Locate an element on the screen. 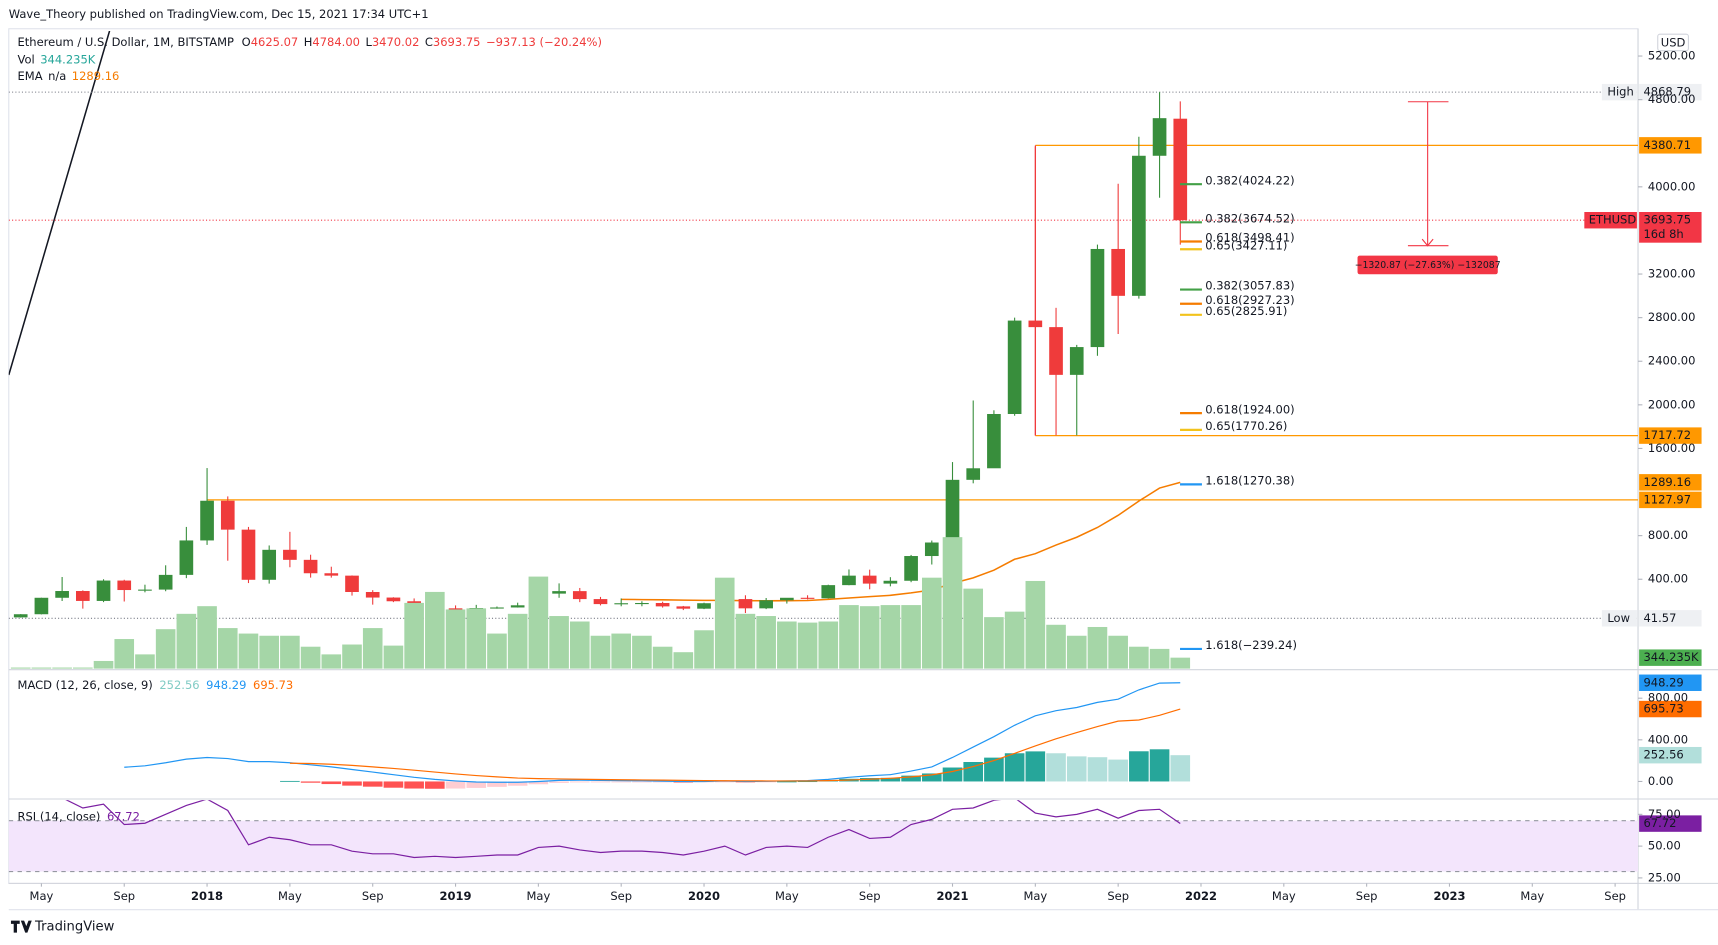 The height and width of the screenshot is (945, 1718). y-tick-label: 800.00 is located at coordinates (1668, 535).